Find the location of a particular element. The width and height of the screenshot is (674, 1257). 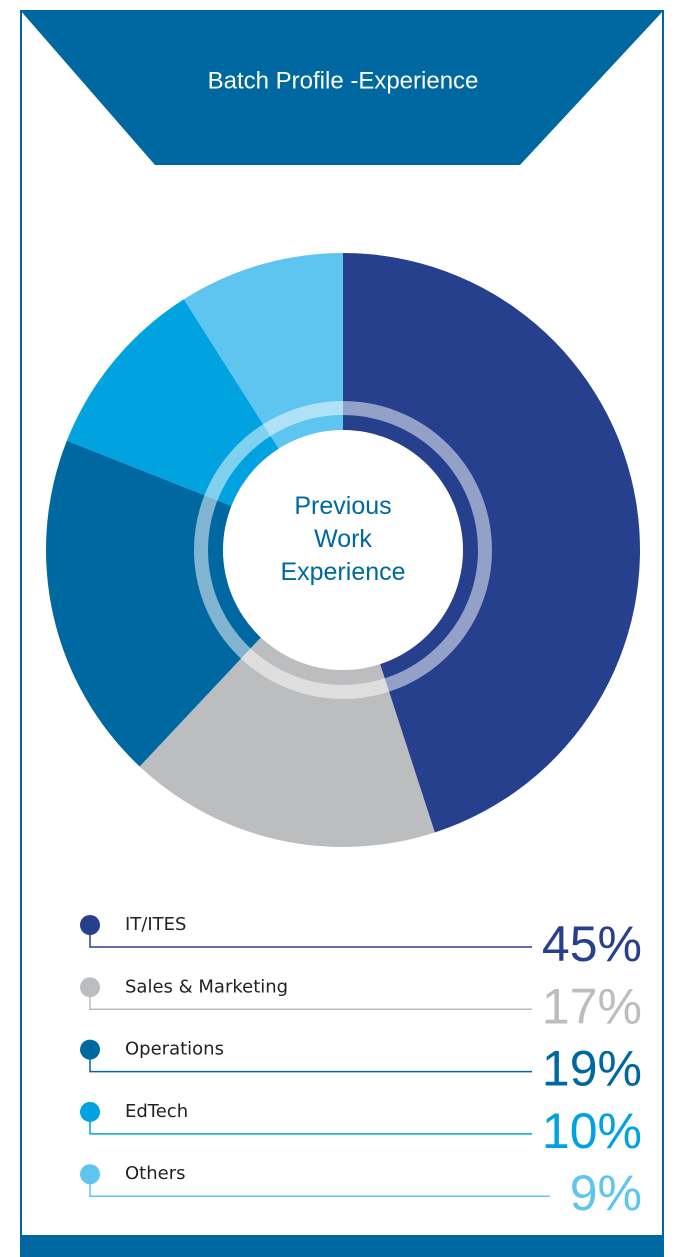

legend-label: IT/ITES is located at coordinates (155, 924).